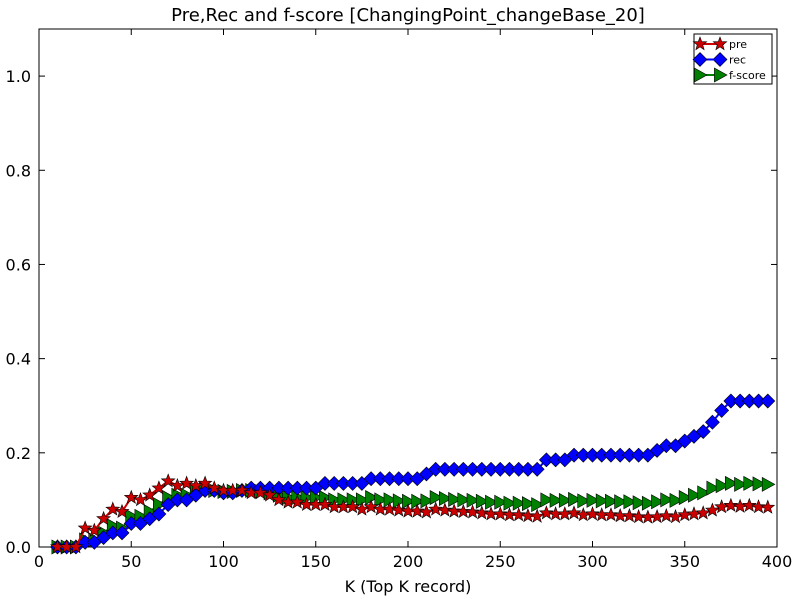  Describe the element at coordinates (223, 561) in the screenshot. I see `x-tick-label: 100` at that location.